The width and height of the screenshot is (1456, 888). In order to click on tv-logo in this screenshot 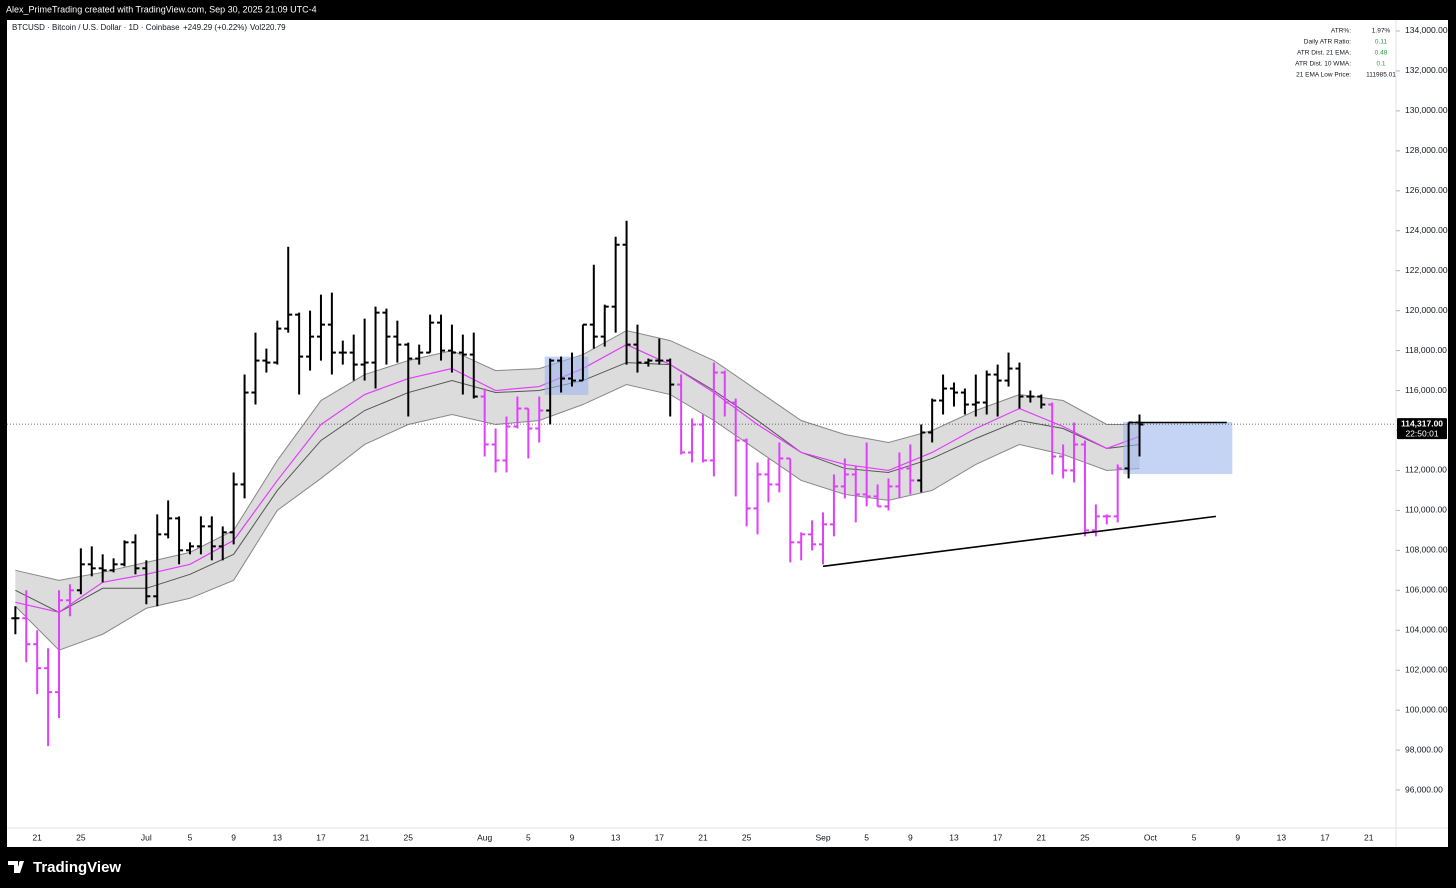, I will do `click(16, 867)`.